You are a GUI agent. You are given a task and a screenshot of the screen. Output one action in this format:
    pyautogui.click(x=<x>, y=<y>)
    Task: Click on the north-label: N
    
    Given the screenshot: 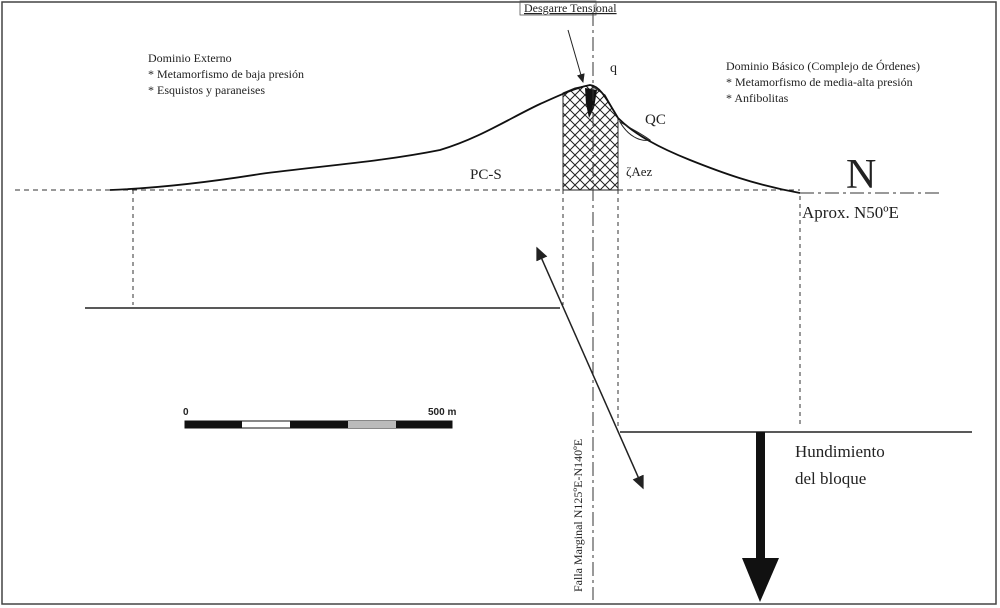 What is the action you would take?
    pyautogui.click(x=861, y=175)
    